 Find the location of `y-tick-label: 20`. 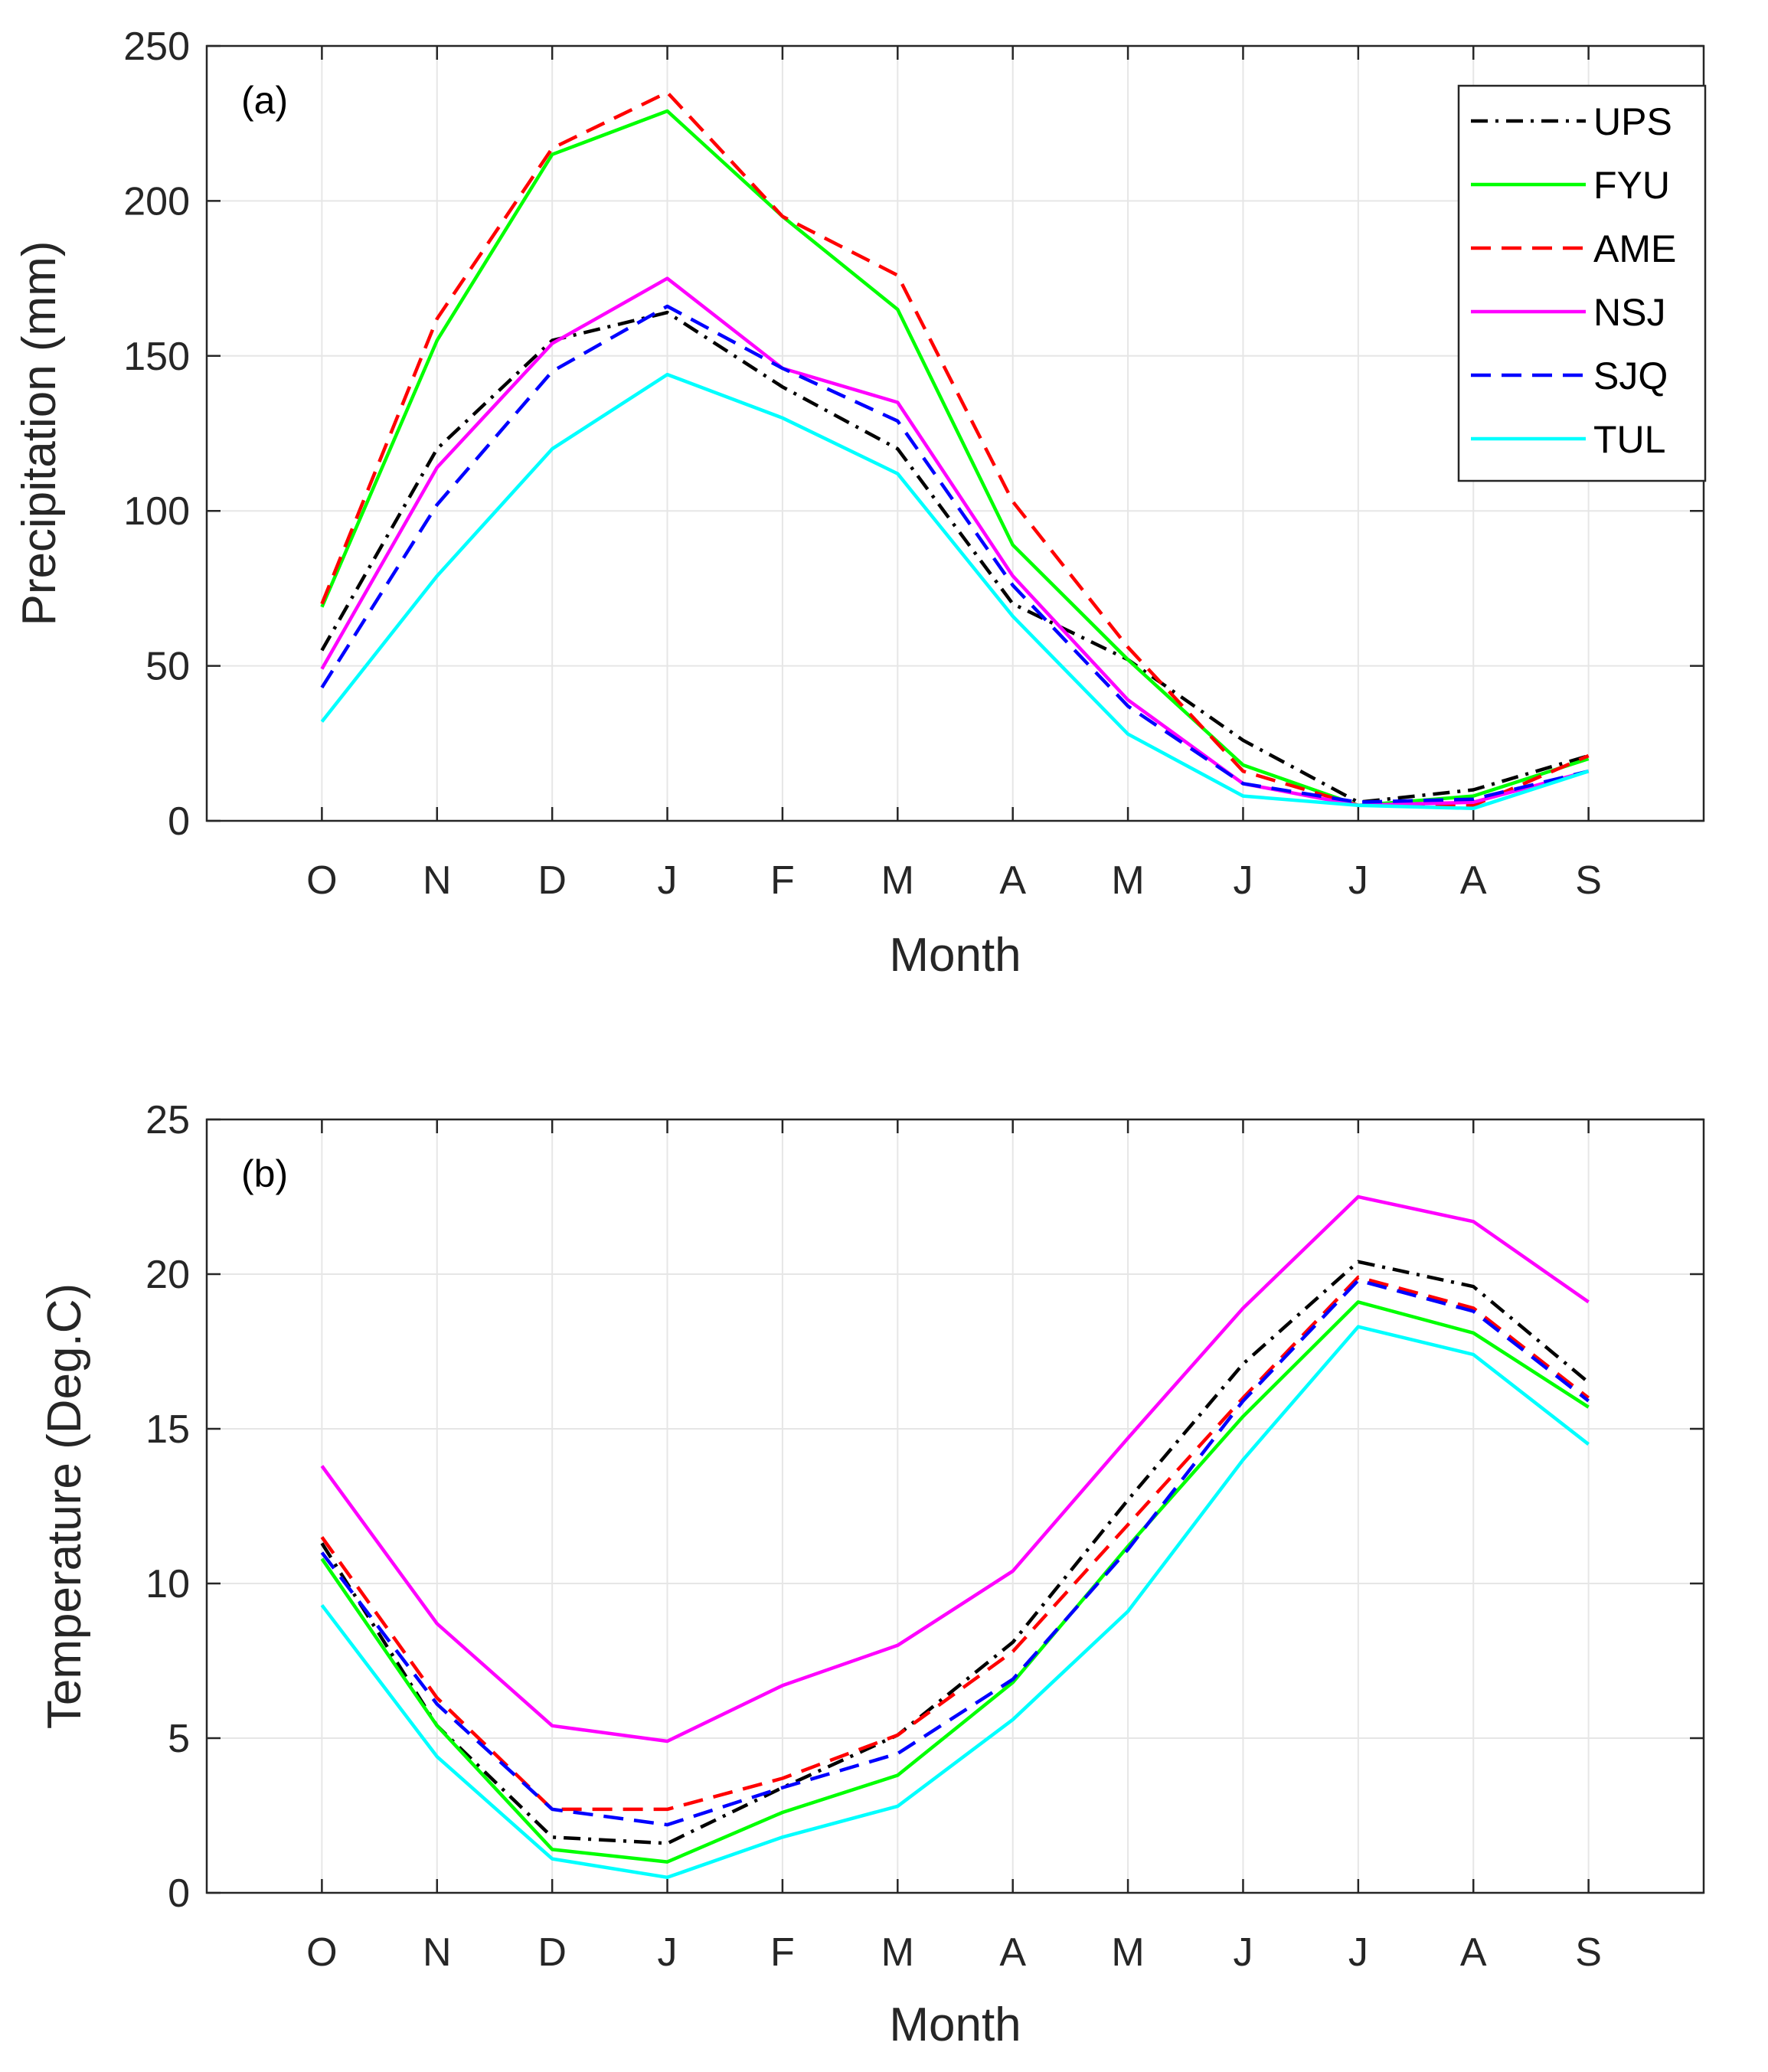

y-tick-label: 20 is located at coordinates (167, 1275).